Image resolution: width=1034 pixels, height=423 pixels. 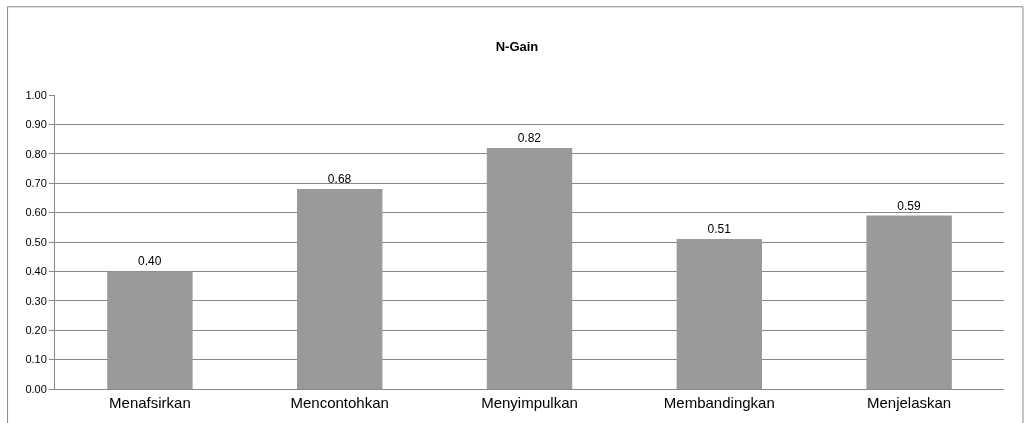 What do you see at coordinates (150, 261) in the screenshot?
I see `data-label: 0.40` at bounding box center [150, 261].